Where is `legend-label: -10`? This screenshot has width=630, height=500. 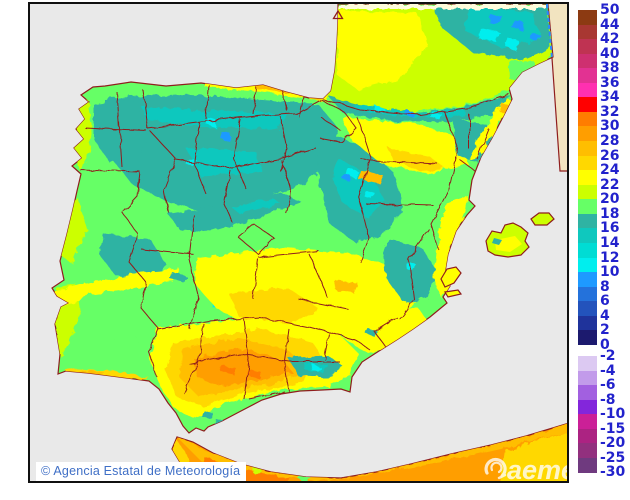 legend-label: -10 is located at coordinates (613, 414).